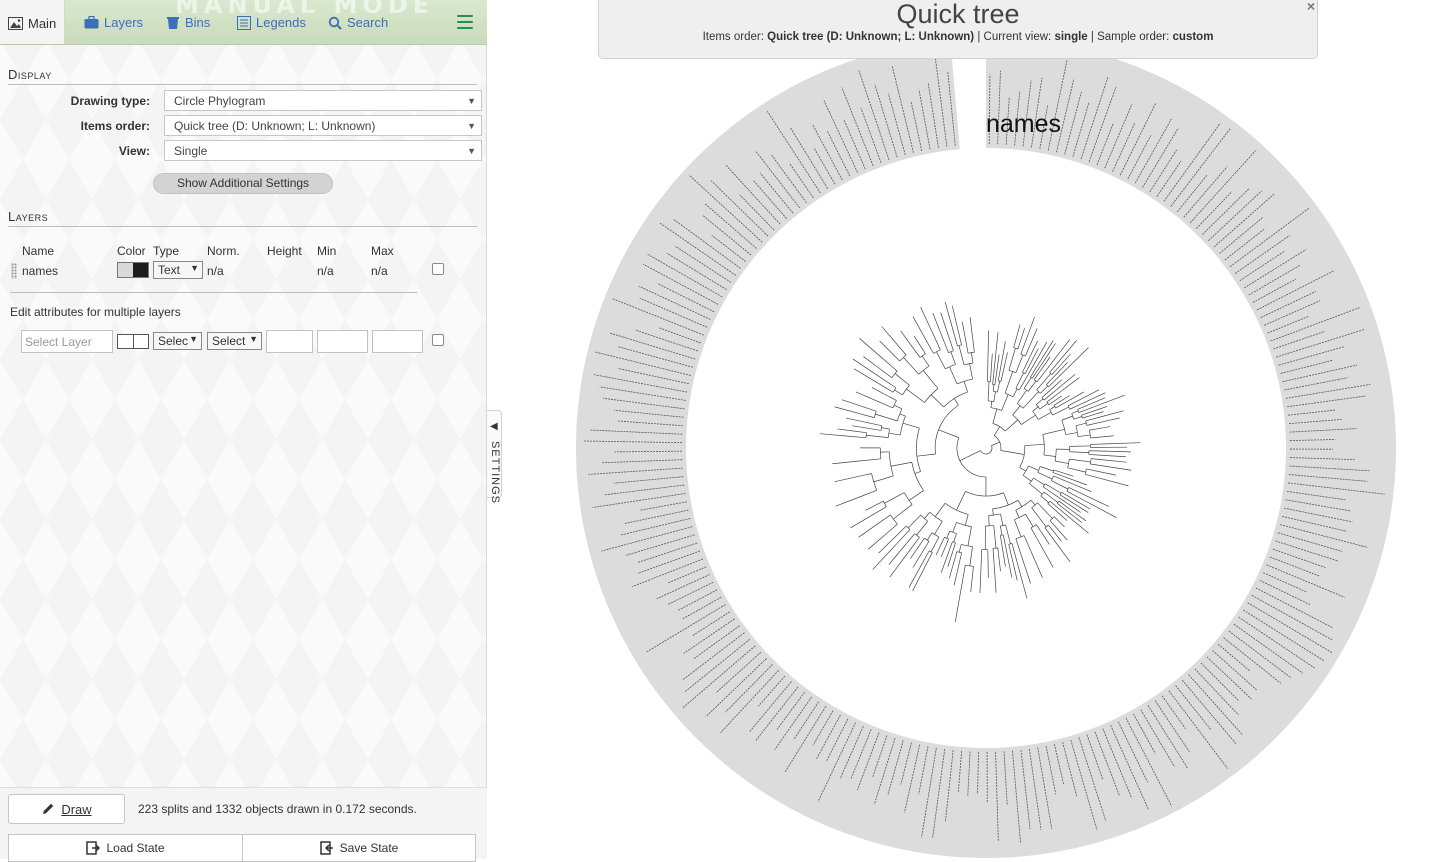  Describe the element at coordinates (980, 462) in the screenshot. I see `phylogram-tree` at that location.